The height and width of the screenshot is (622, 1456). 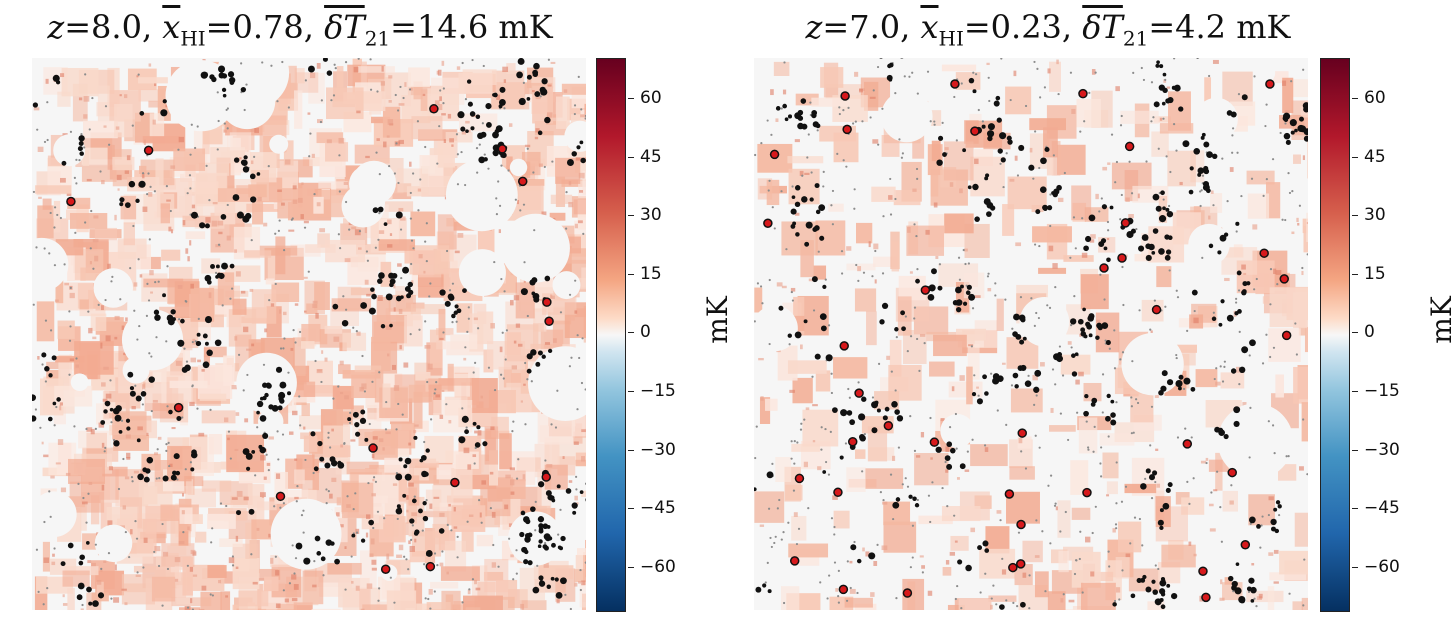 I want to click on tick-label: −45, so click(x=652, y=508).